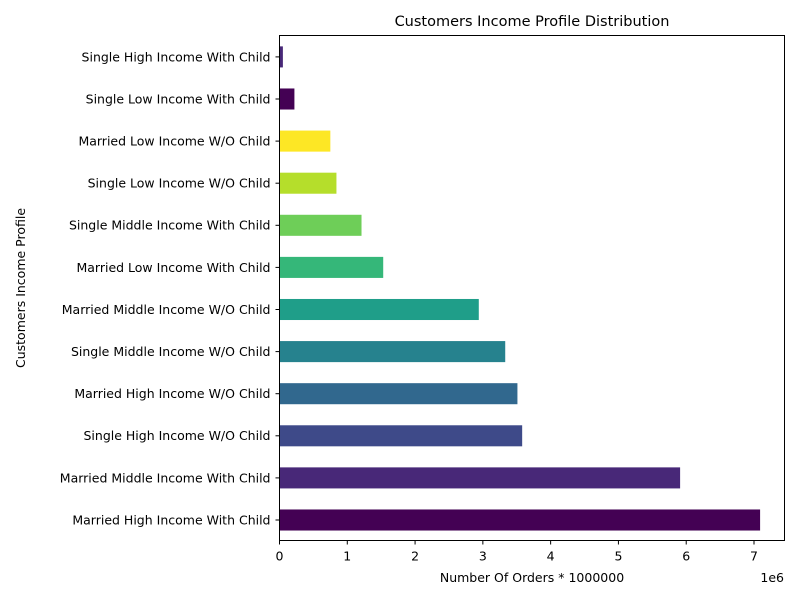  Describe the element at coordinates (551, 556) in the screenshot. I see `x-tick-label: 4` at that location.